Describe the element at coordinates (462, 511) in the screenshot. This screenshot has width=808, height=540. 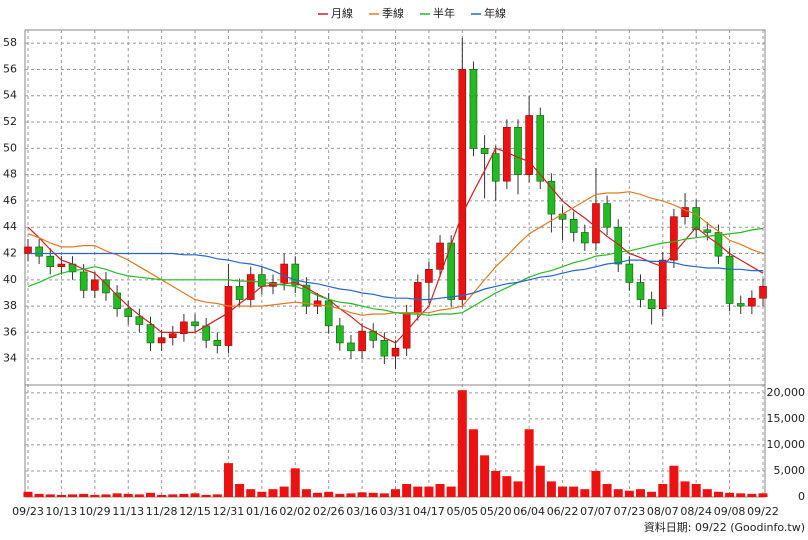
I see `x-tick-label: 05/05` at that location.